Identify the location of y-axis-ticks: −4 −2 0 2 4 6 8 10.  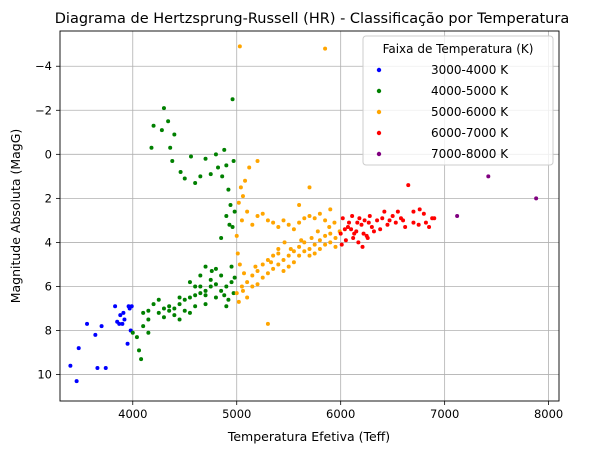
(47, 220).